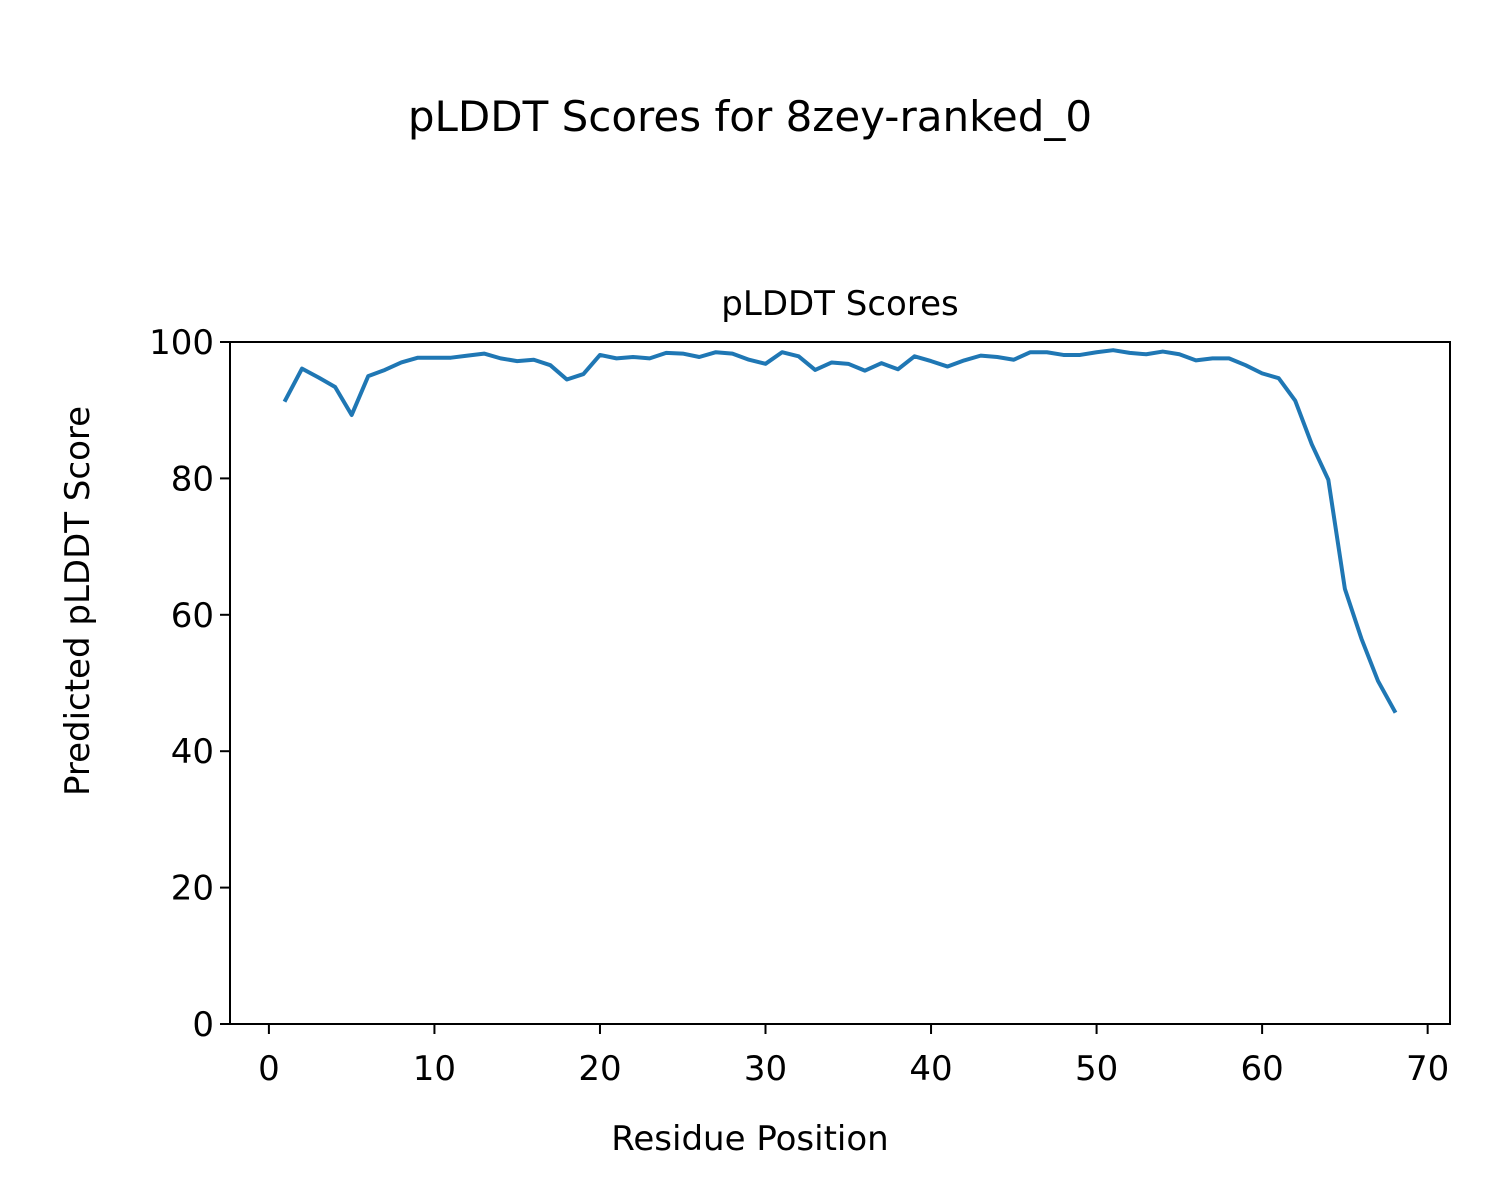 The width and height of the screenshot is (1500, 1200). What do you see at coordinates (192, 479) in the screenshot?
I see `y-tick-label: 80` at bounding box center [192, 479].